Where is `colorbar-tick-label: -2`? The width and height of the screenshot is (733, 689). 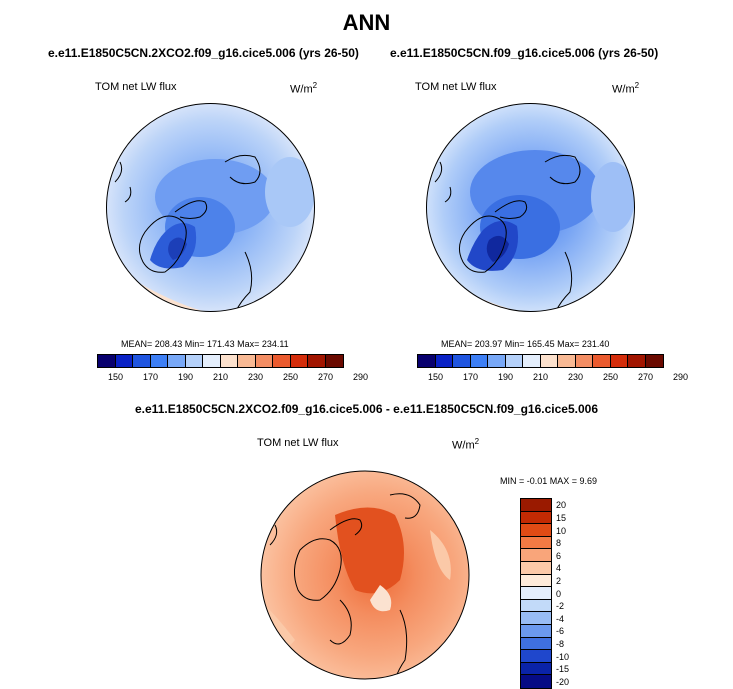
colorbar-tick-label: -2 is located at coordinates (560, 606).